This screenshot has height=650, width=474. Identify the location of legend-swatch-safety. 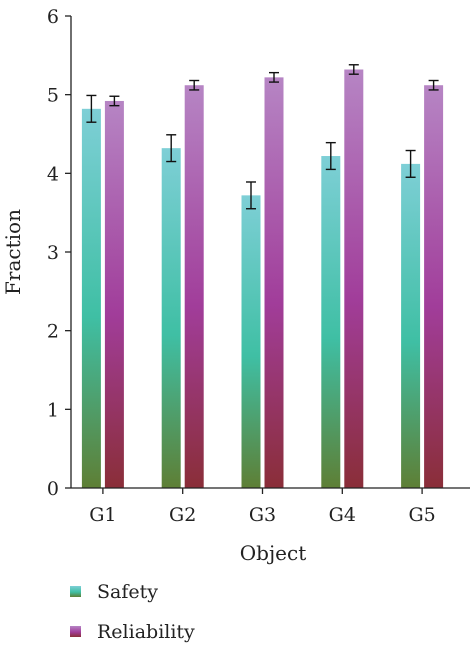
(75, 591).